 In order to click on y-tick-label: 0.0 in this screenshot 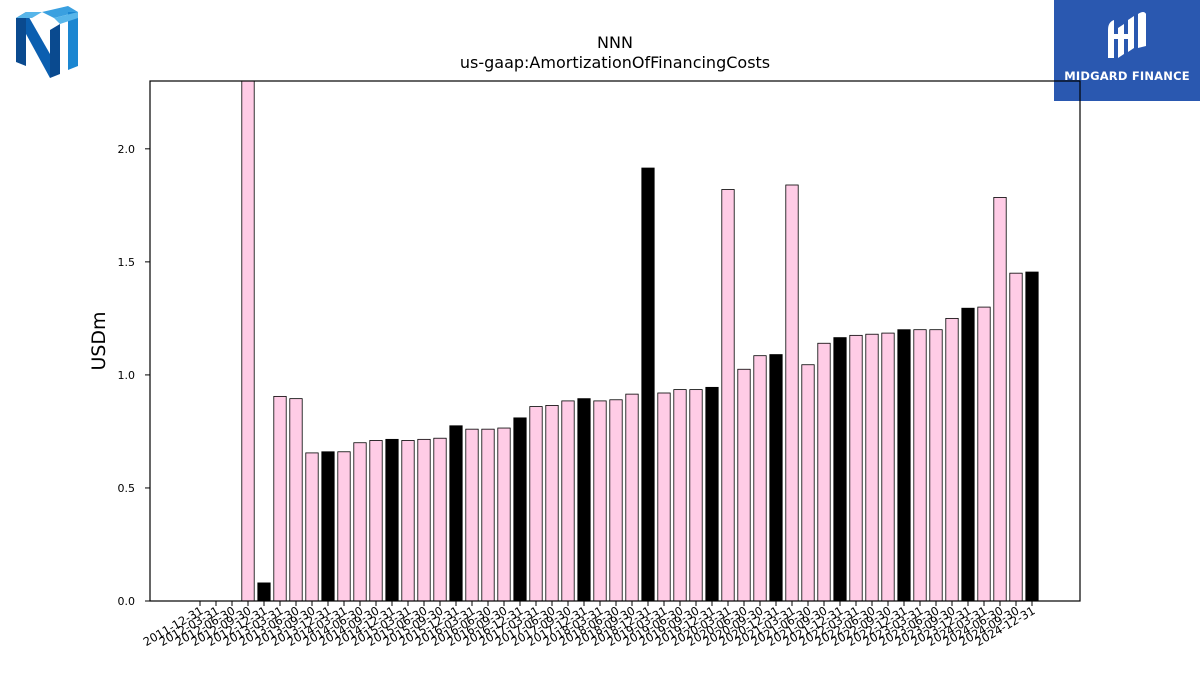, I will do `click(127, 601)`.